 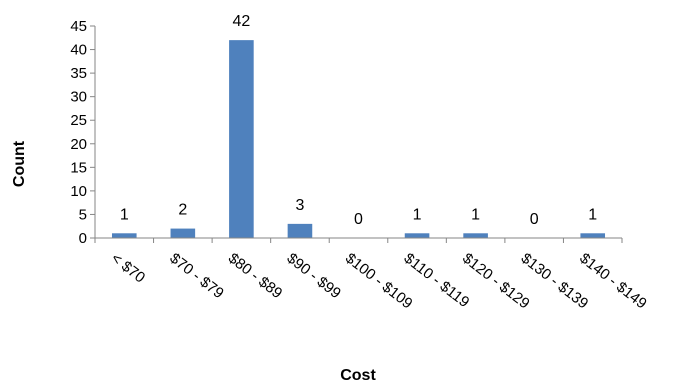 I want to click on x-tick-label: < $70, so click(x=128, y=268).